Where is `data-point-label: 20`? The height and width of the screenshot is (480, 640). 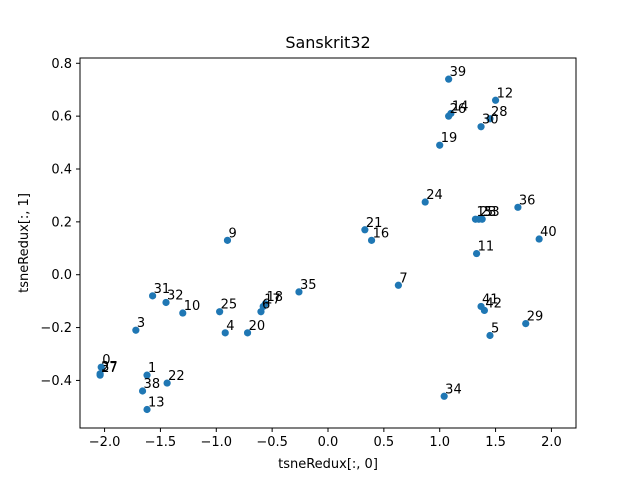 data-point-label: 20 is located at coordinates (257, 326).